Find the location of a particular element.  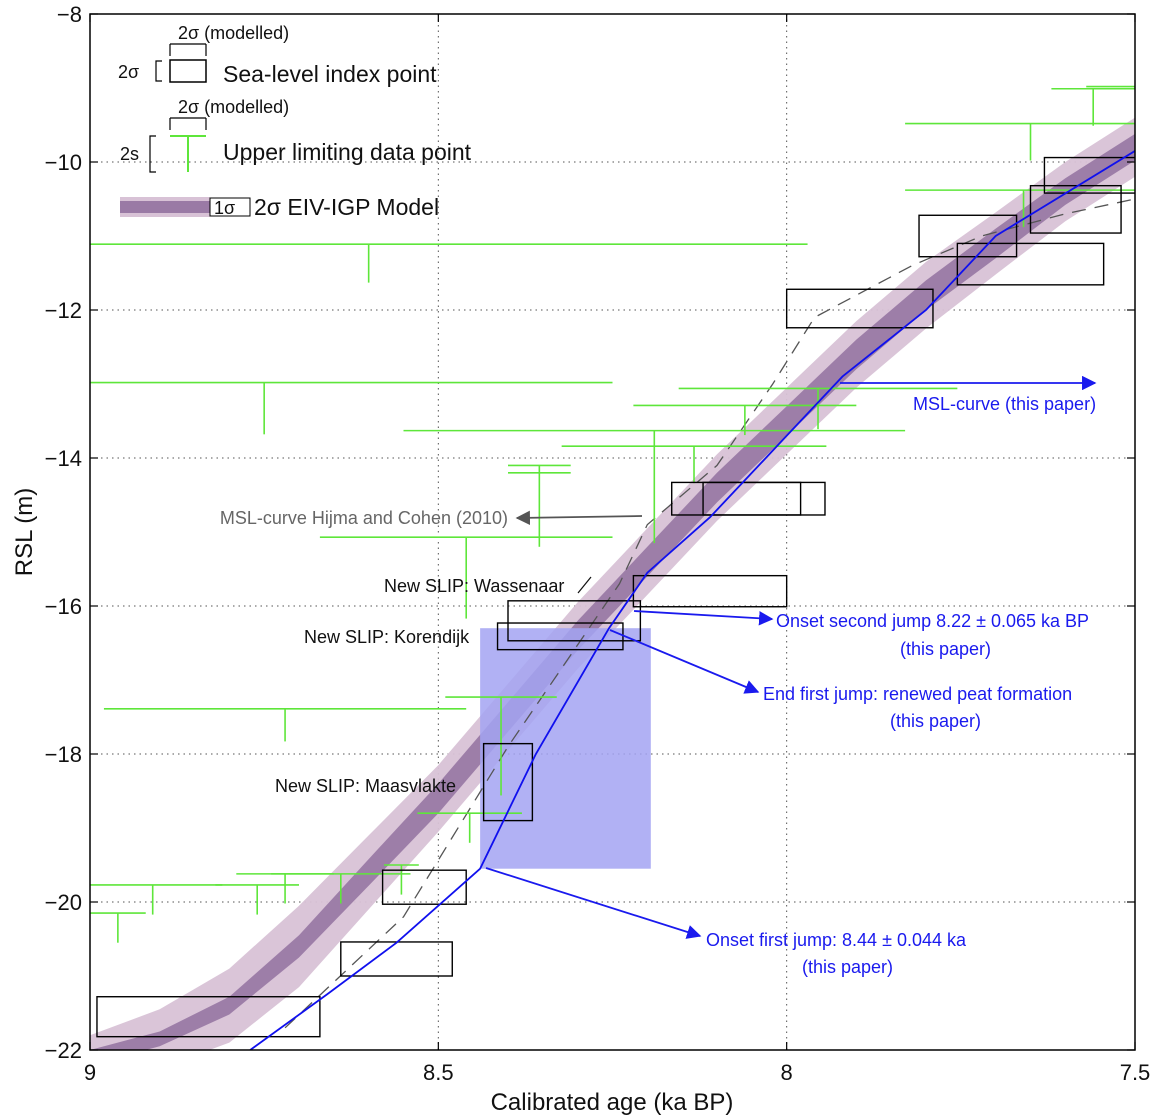

legend-index-label: Sea-level index point is located at coordinates (330, 74).